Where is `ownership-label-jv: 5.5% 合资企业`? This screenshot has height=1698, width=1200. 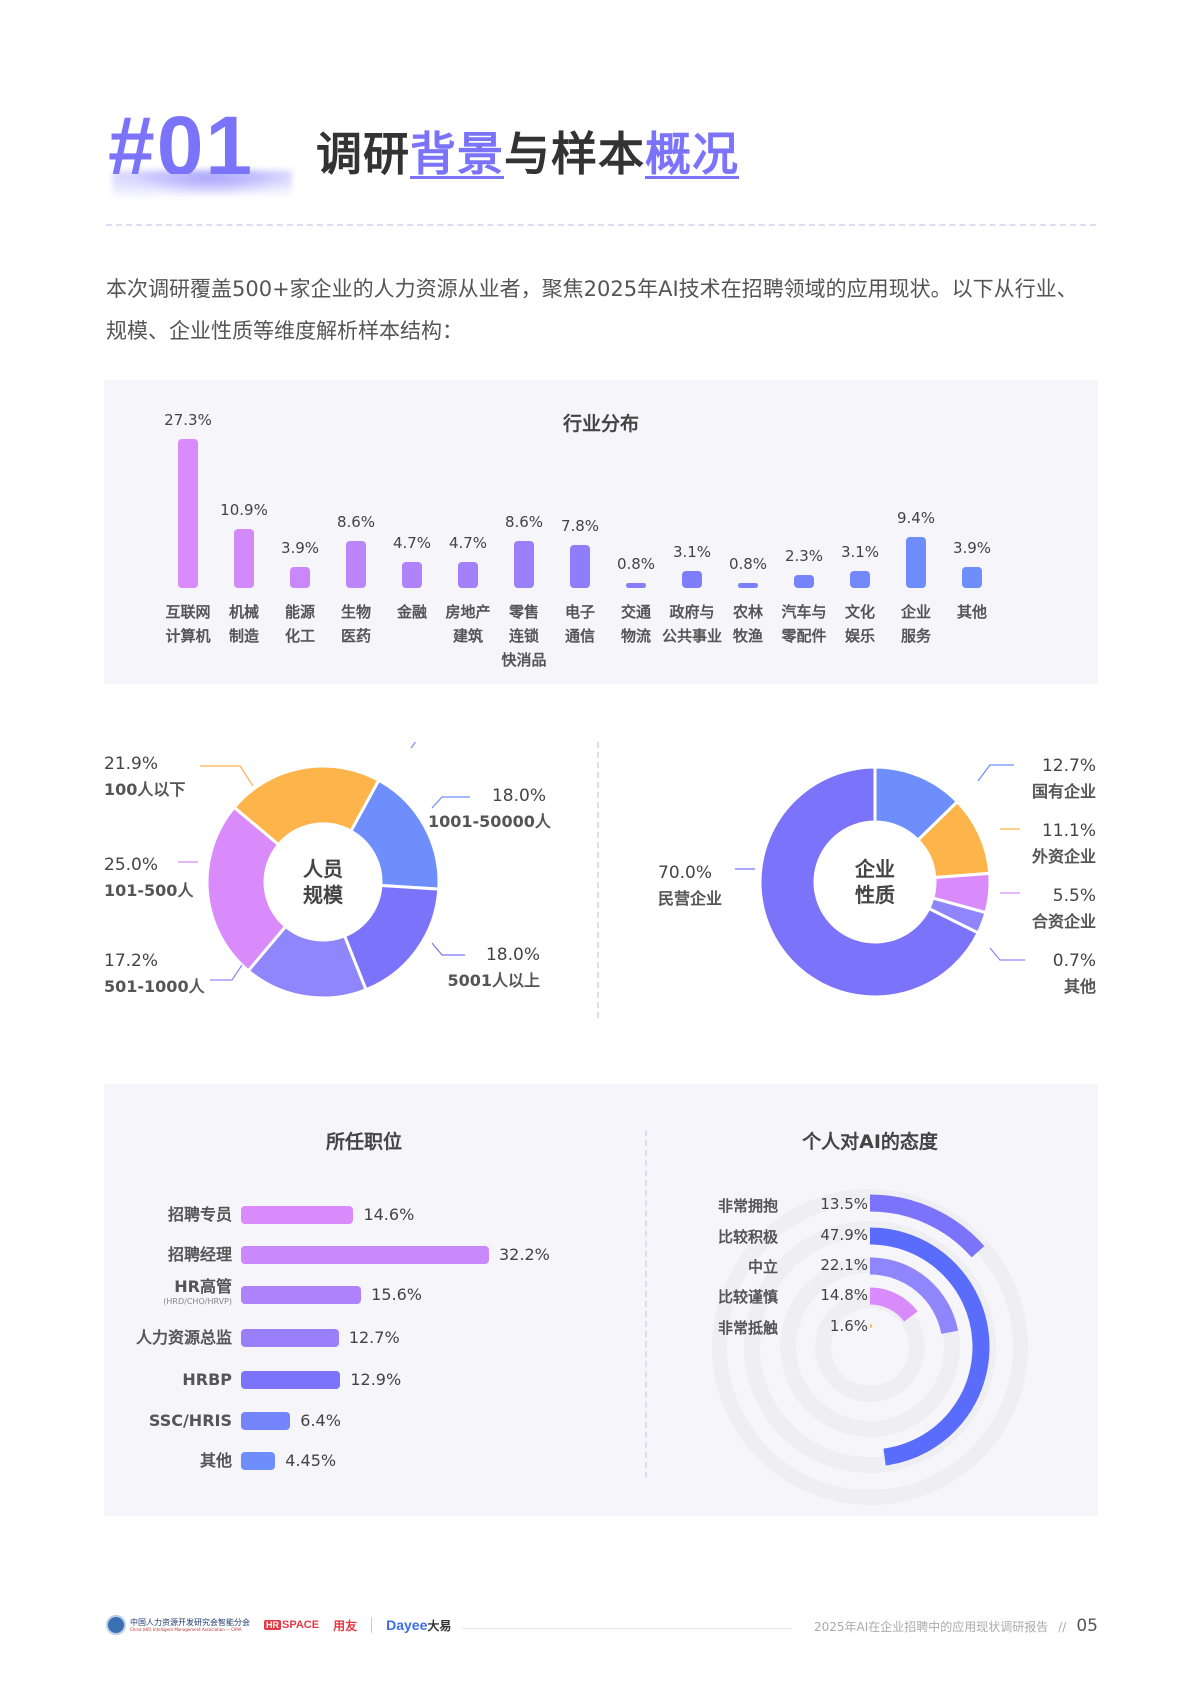 ownership-label-jv: 5.5% 合资企业 is located at coordinates (1063, 908).